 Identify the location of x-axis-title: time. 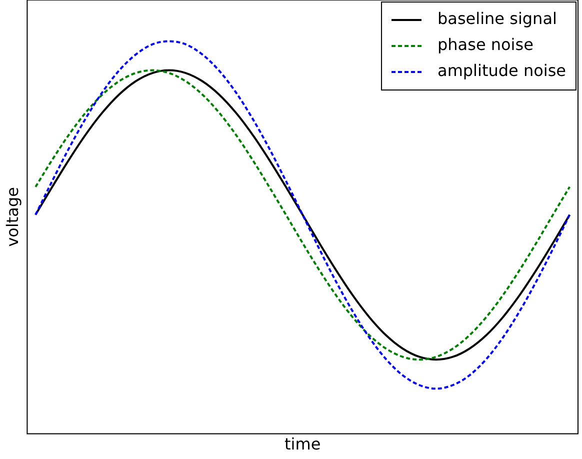
(302, 444).